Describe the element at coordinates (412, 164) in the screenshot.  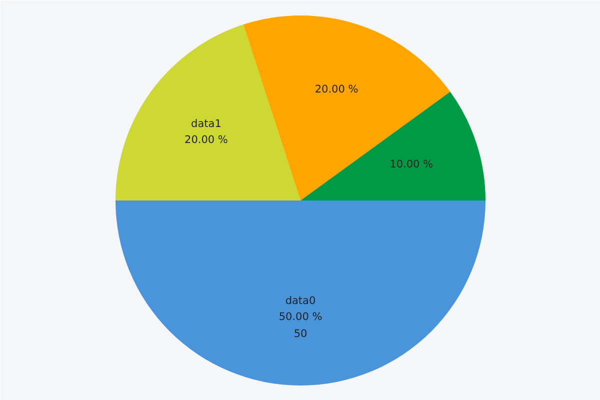
I see `data-label: 10.00 %` at that location.